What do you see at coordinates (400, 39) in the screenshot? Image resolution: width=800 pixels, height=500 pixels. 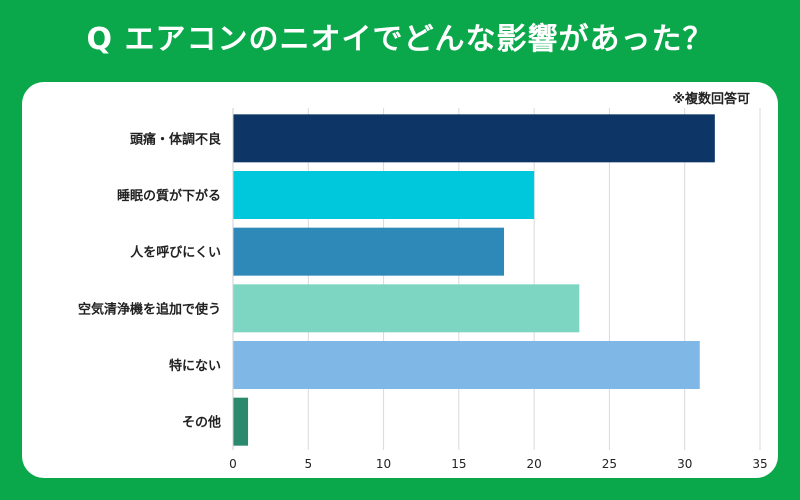 I see `page-title: Q エアコンのニオイでどんな影響があった？` at bounding box center [400, 39].